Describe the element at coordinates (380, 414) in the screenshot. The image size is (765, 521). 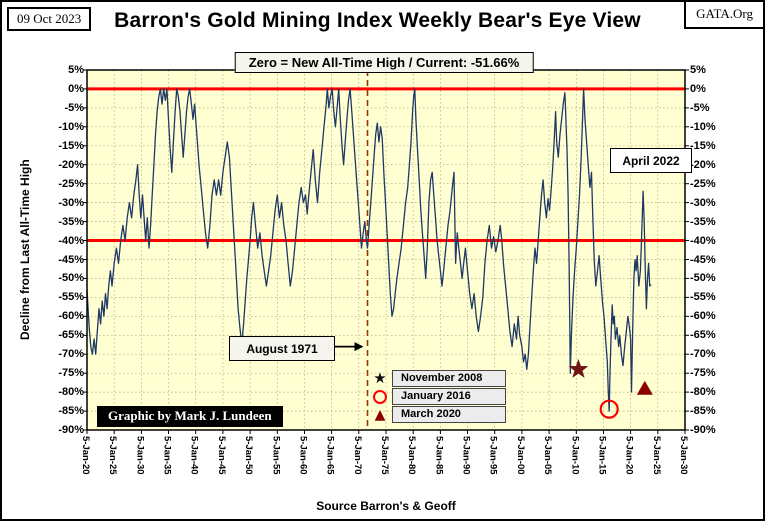
I see `triangle-icon: ▲` at that location.